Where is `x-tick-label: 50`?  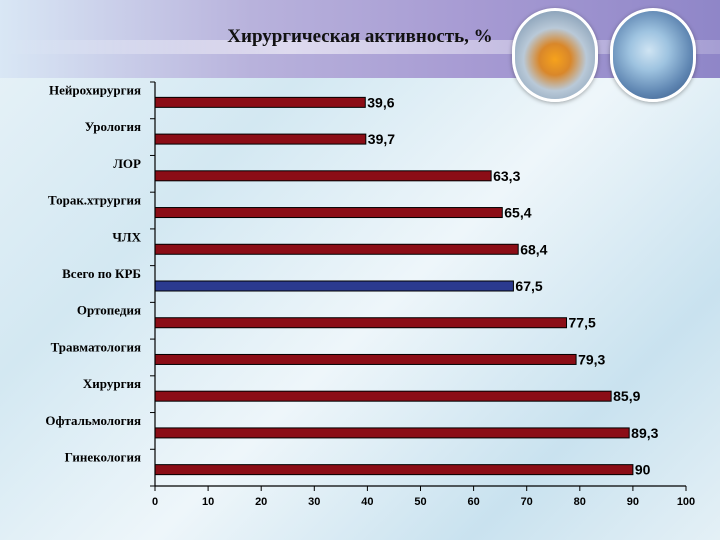 x-tick-label: 50 is located at coordinates (420, 502).